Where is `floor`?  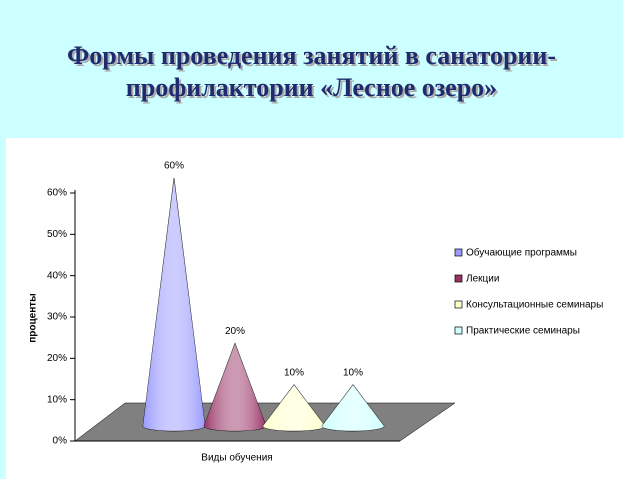 floor is located at coordinates (265, 422).